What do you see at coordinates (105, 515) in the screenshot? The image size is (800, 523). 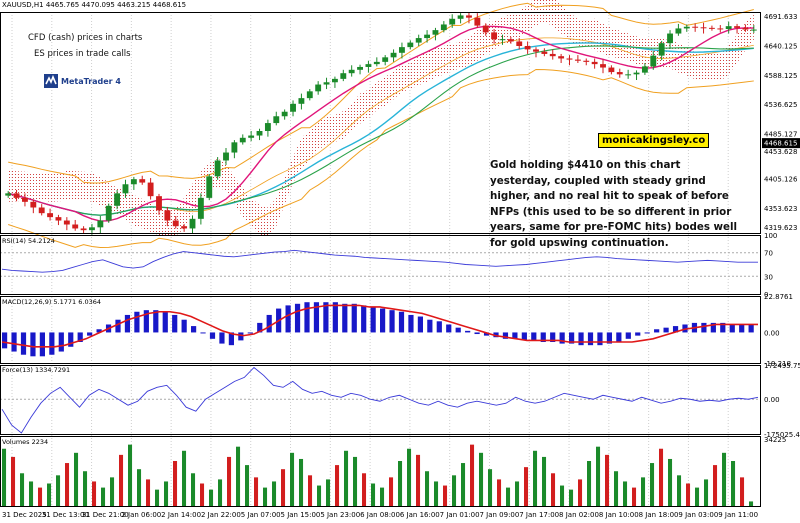 I see `x-tick-label: 31 Dec 21:00` at bounding box center [105, 515].